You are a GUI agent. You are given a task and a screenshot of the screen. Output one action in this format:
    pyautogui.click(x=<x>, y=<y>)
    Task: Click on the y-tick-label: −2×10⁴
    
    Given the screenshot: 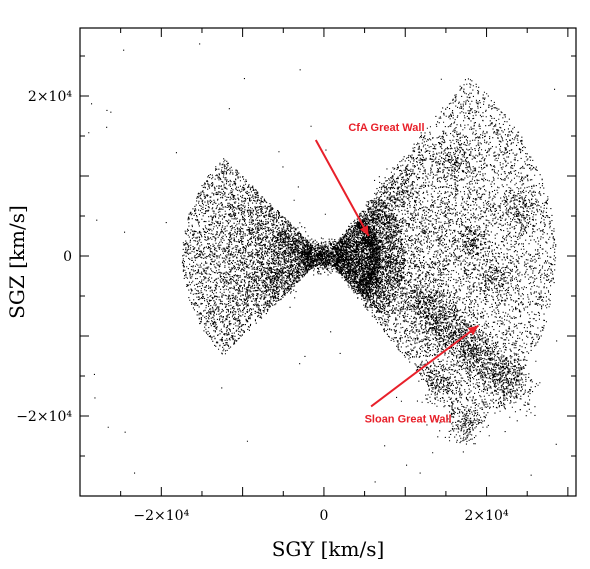 What is the action you would take?
    pyautogui.click(x=44, y=417)
    